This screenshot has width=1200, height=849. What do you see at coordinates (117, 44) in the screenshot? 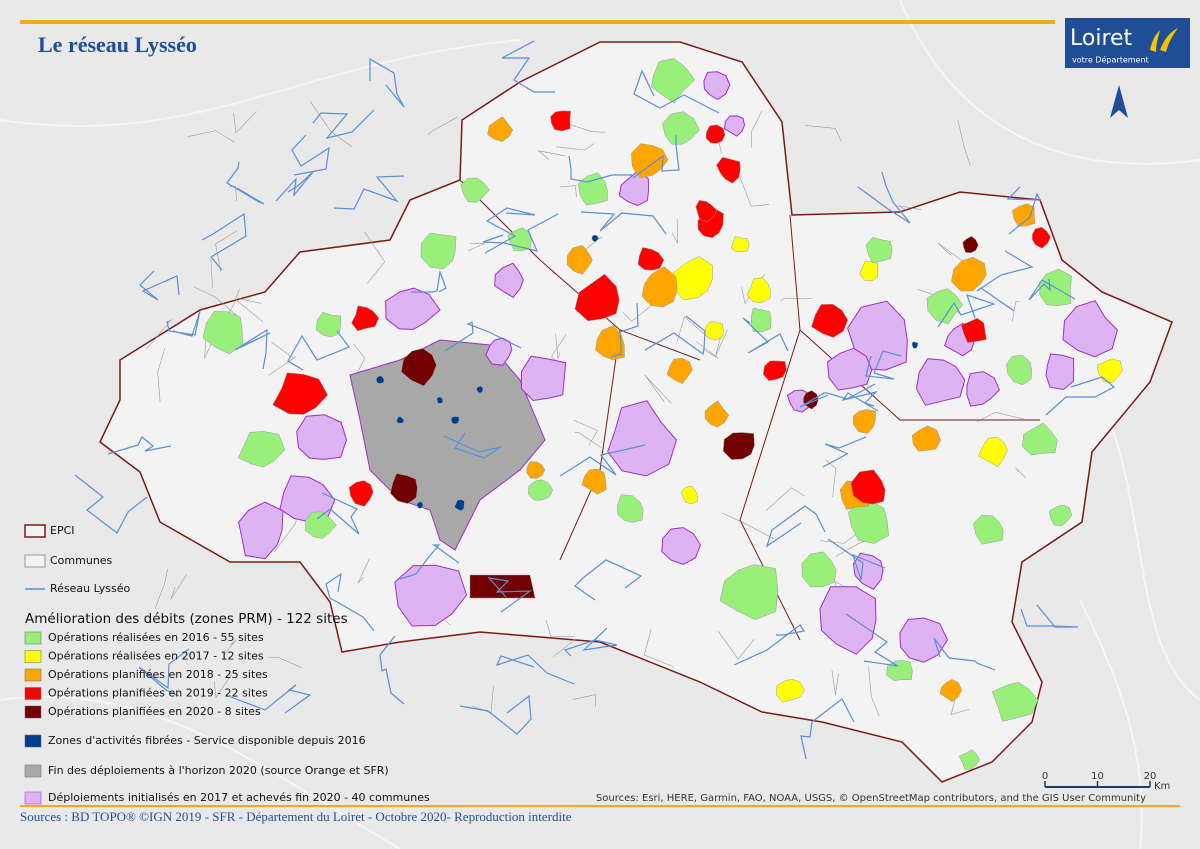
I see `title: Le réseau Lysséo` at bounding box center [117, 44].